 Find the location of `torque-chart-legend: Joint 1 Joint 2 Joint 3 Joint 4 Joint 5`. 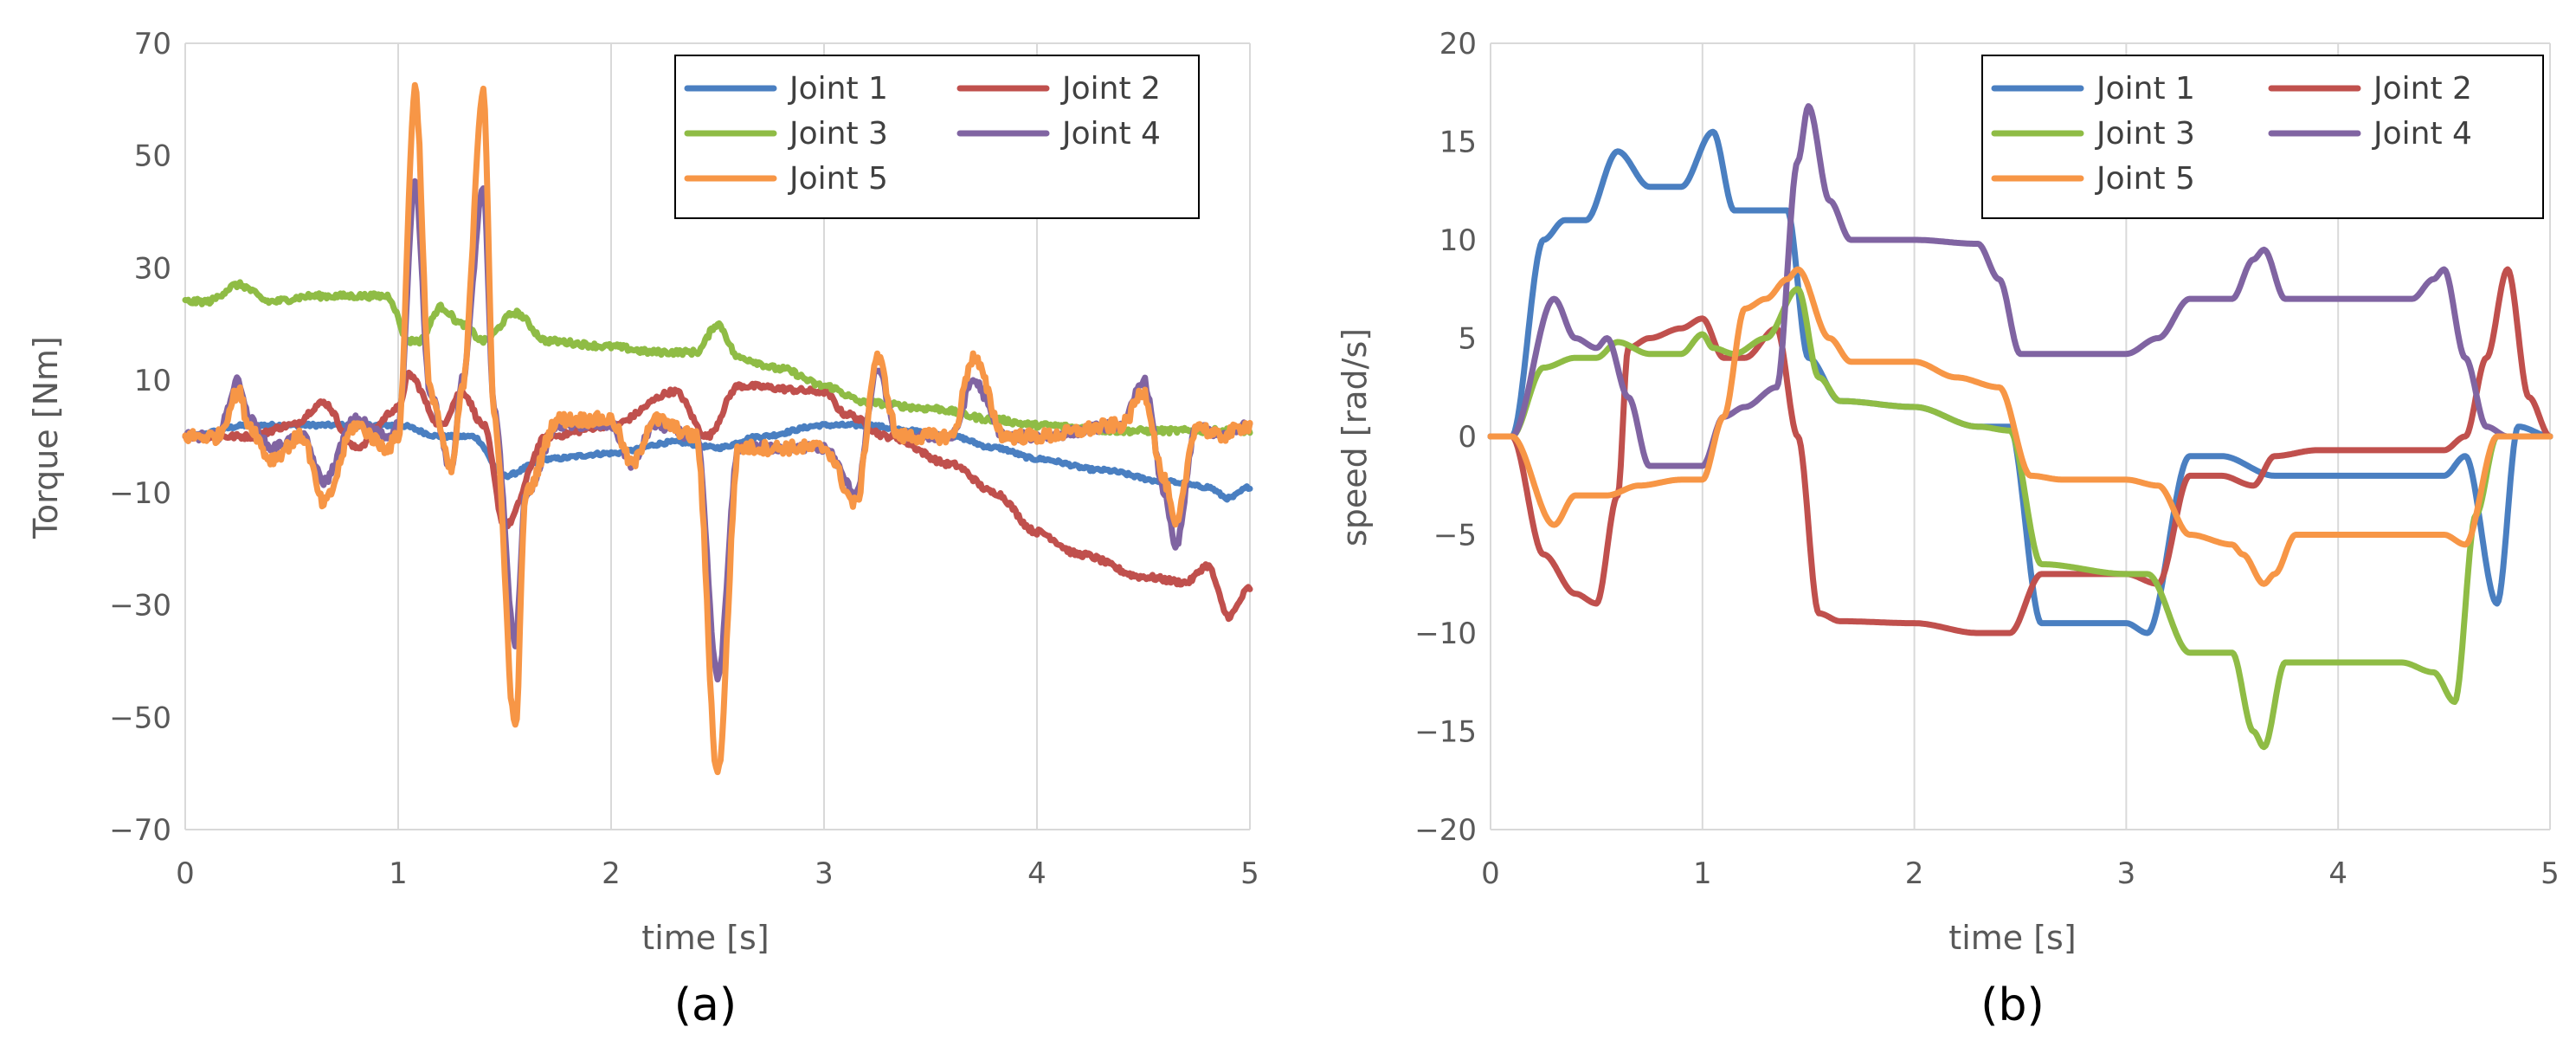

torque-chart-legend: Joint 1 Joint 2 Joint 3 Joint 4 Joint 5 is located at coordinates (937, 137).